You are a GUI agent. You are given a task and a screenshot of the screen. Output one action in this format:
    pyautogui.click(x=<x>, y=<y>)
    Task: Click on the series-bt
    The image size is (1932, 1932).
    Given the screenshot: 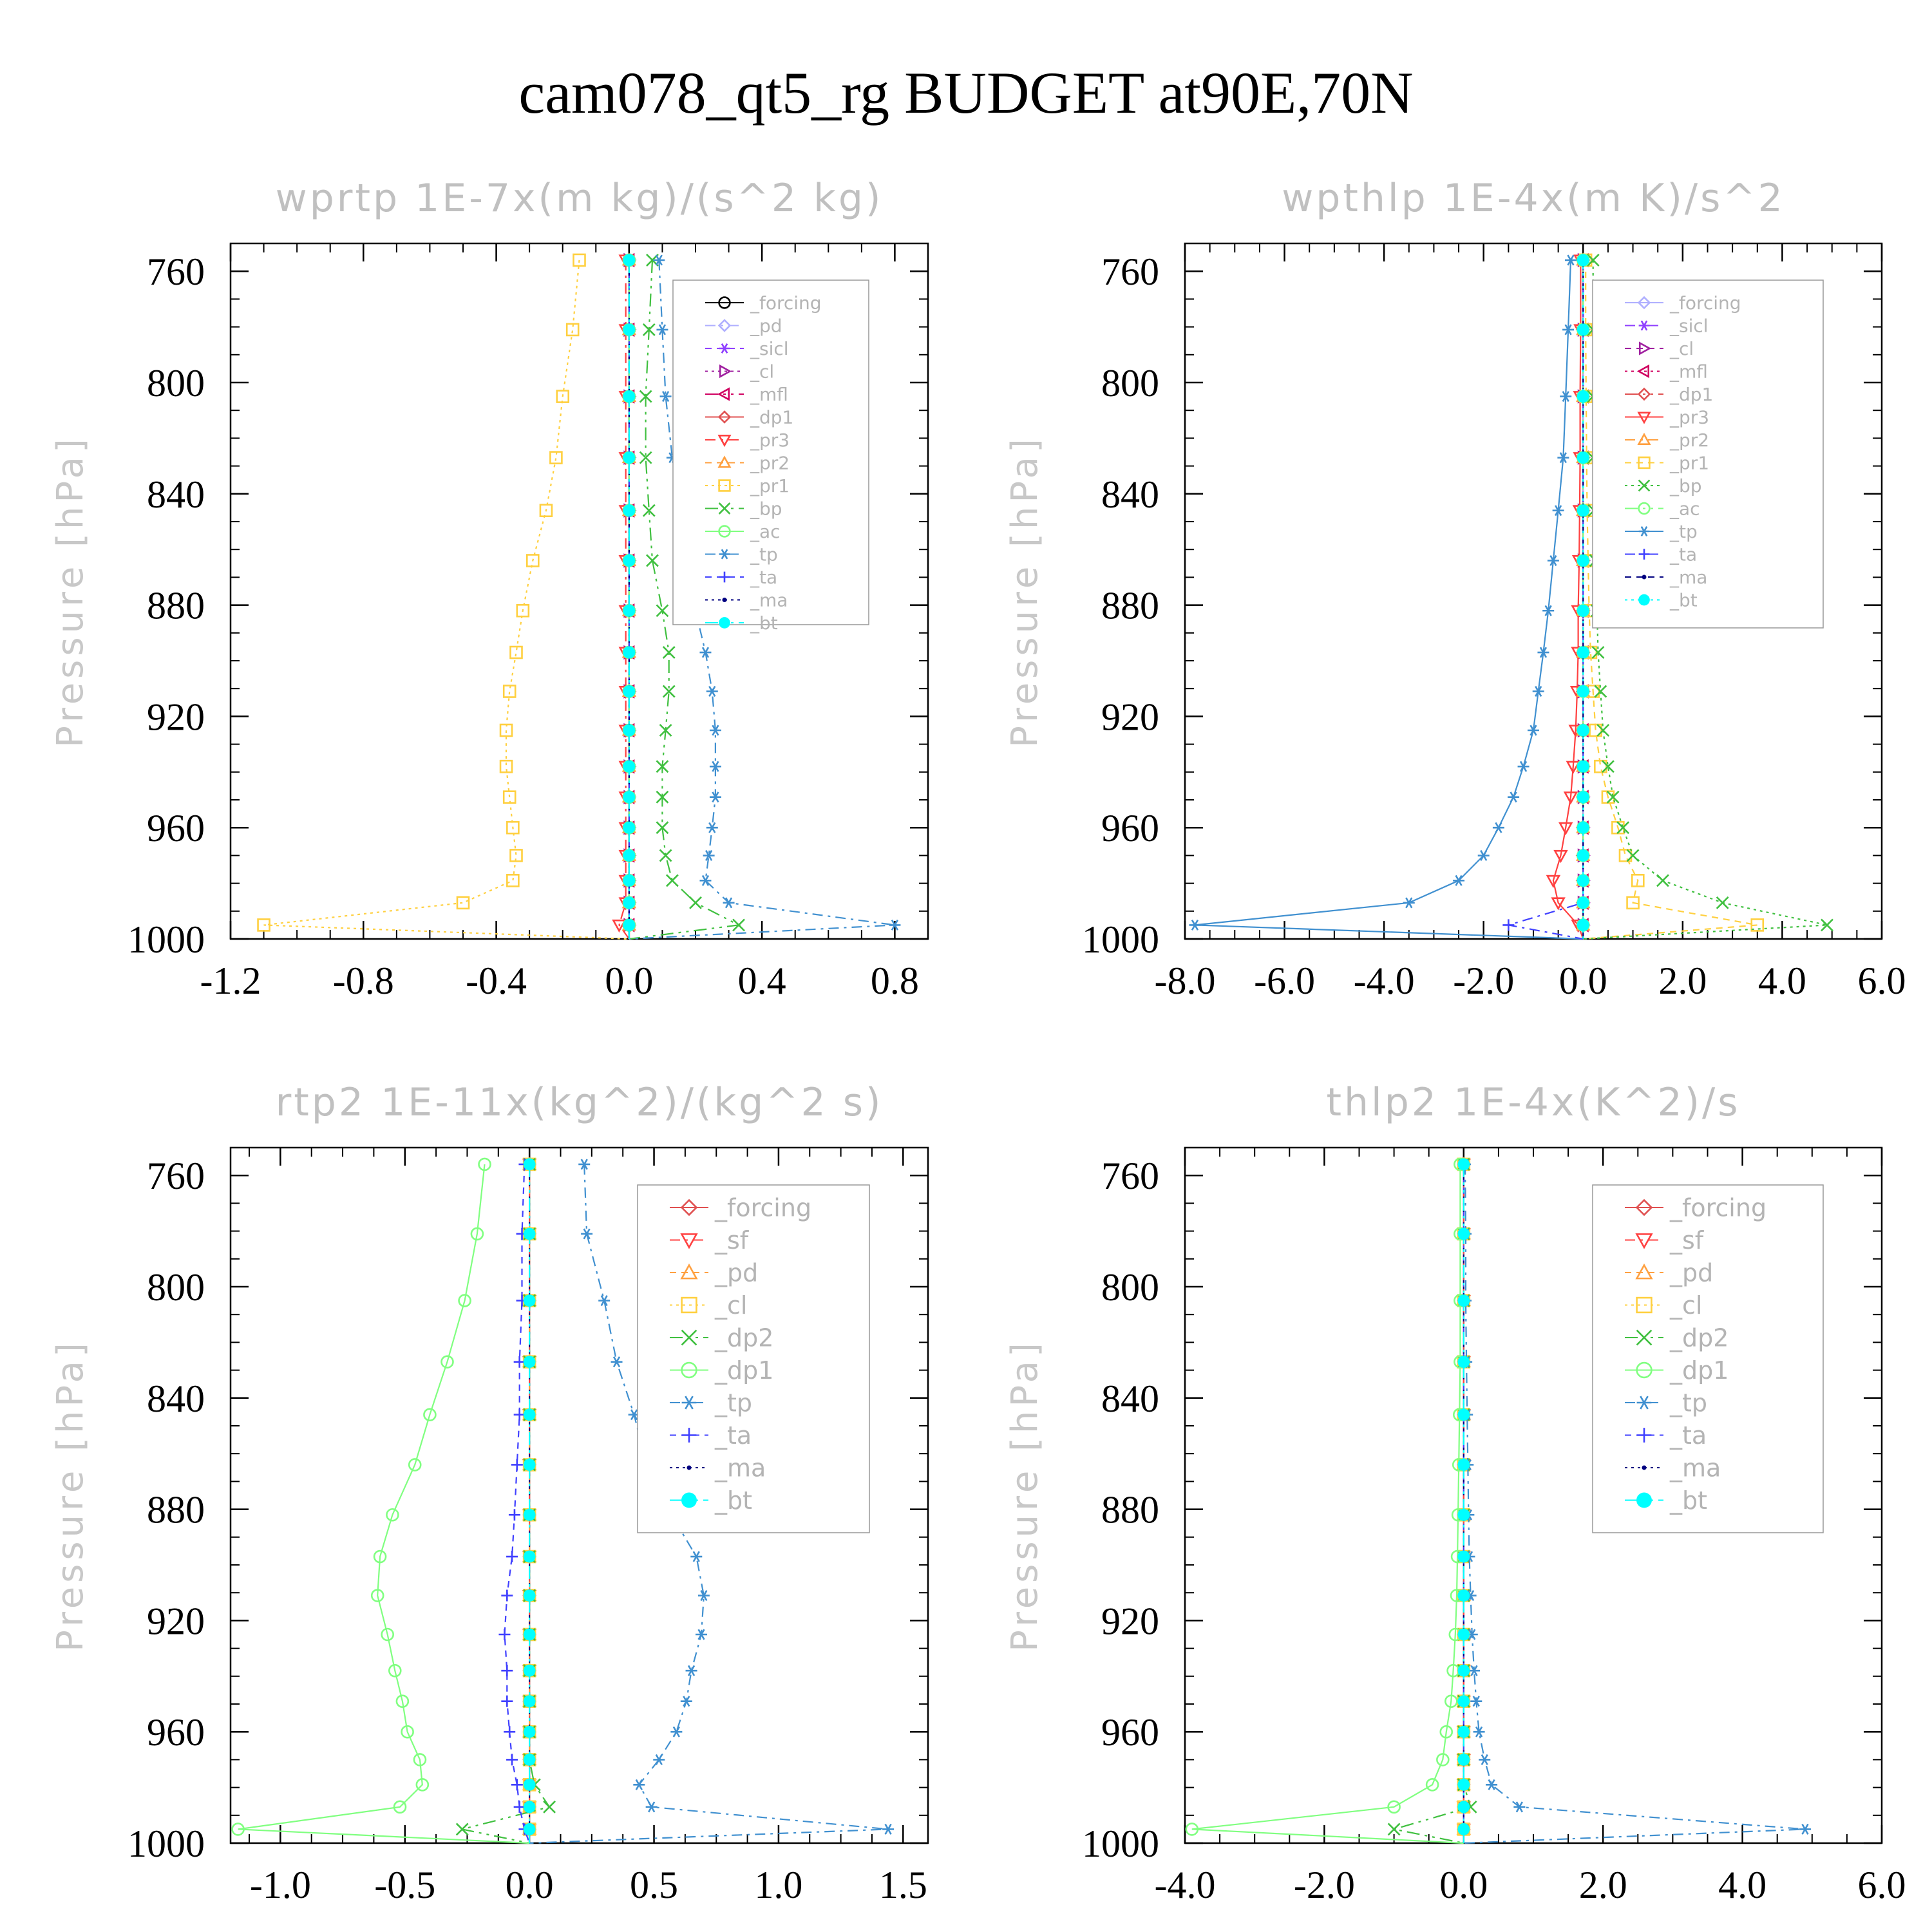 What is the action you would take?
    pyautogui.click(x=529, y=1500)
    